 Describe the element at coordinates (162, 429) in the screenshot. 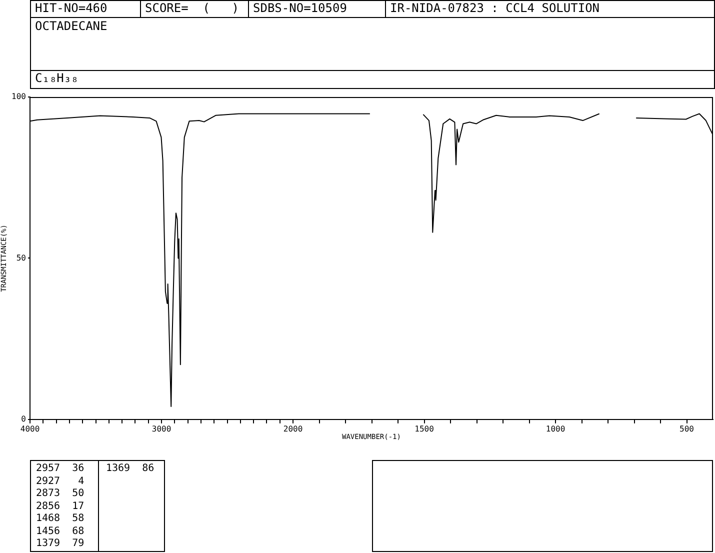

I see `x-tick-label: 3000` at that location.